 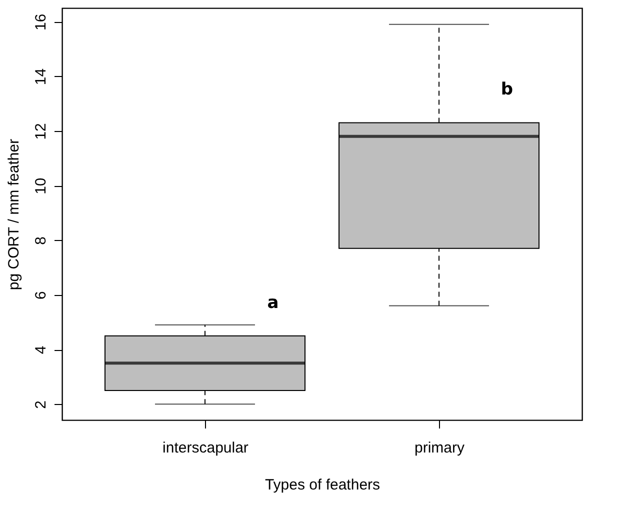 I want to click on y-tick-label: 16, so click(x=41, y=22).